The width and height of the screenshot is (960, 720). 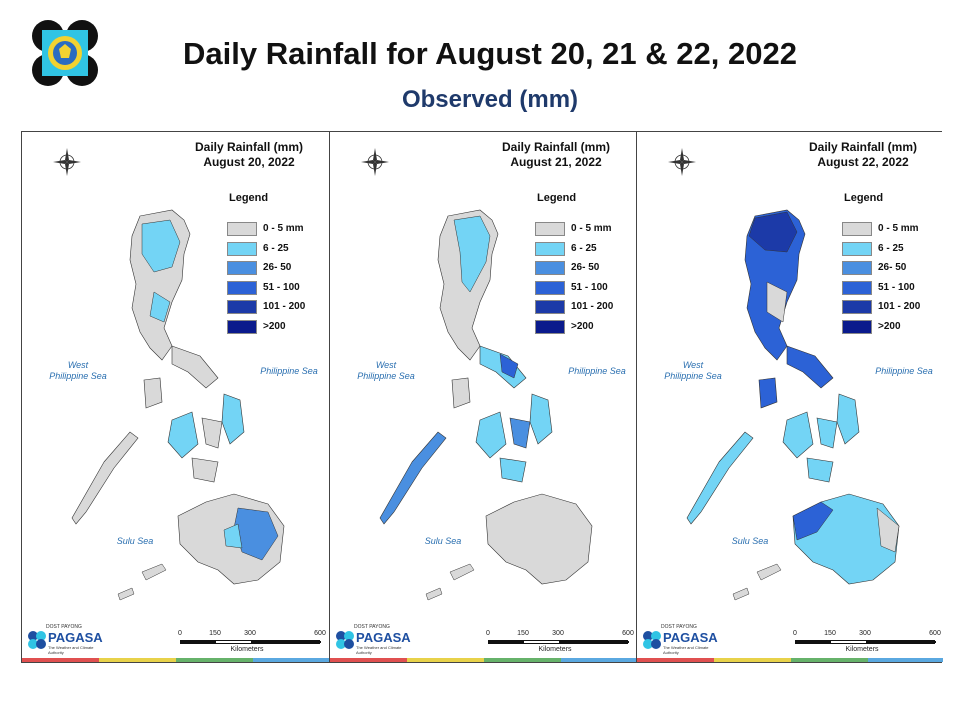 What do you see at coordinates (490, 99) in the screenshot?
I see `page-subtitle: Observed (mm)` at bounding box center [490, 99].